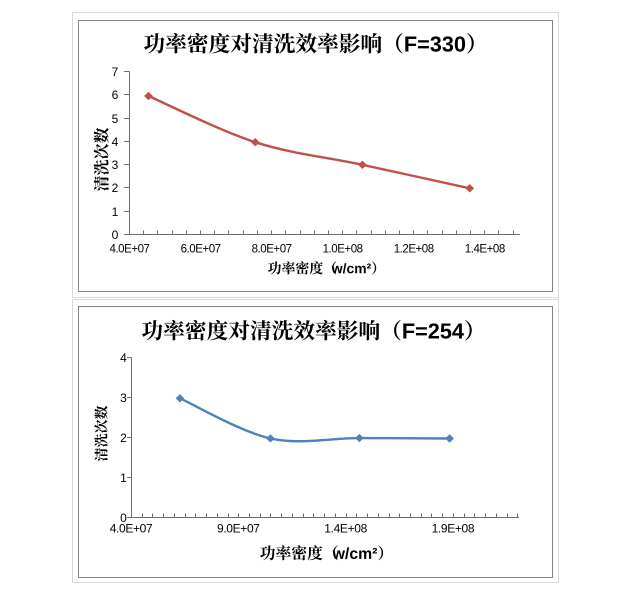 The height and width of the screenshot is (601, 625). What do you see at coordinates (272, 250) in the screenshot?
I see `svg-text: 8.0E+07` at bounding box center [272, 250].